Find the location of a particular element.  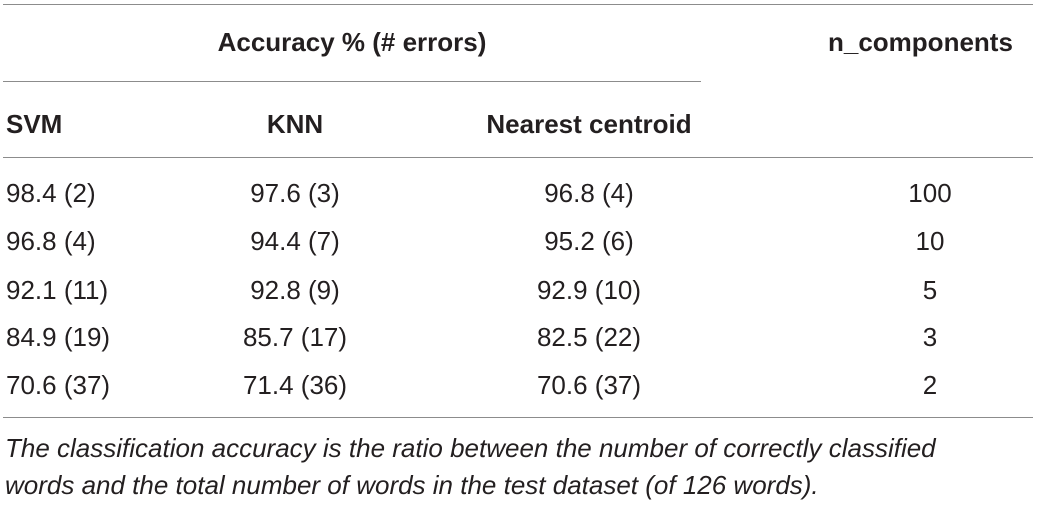

table-cell-n-components: 5 is located at coordinates (930, 290).